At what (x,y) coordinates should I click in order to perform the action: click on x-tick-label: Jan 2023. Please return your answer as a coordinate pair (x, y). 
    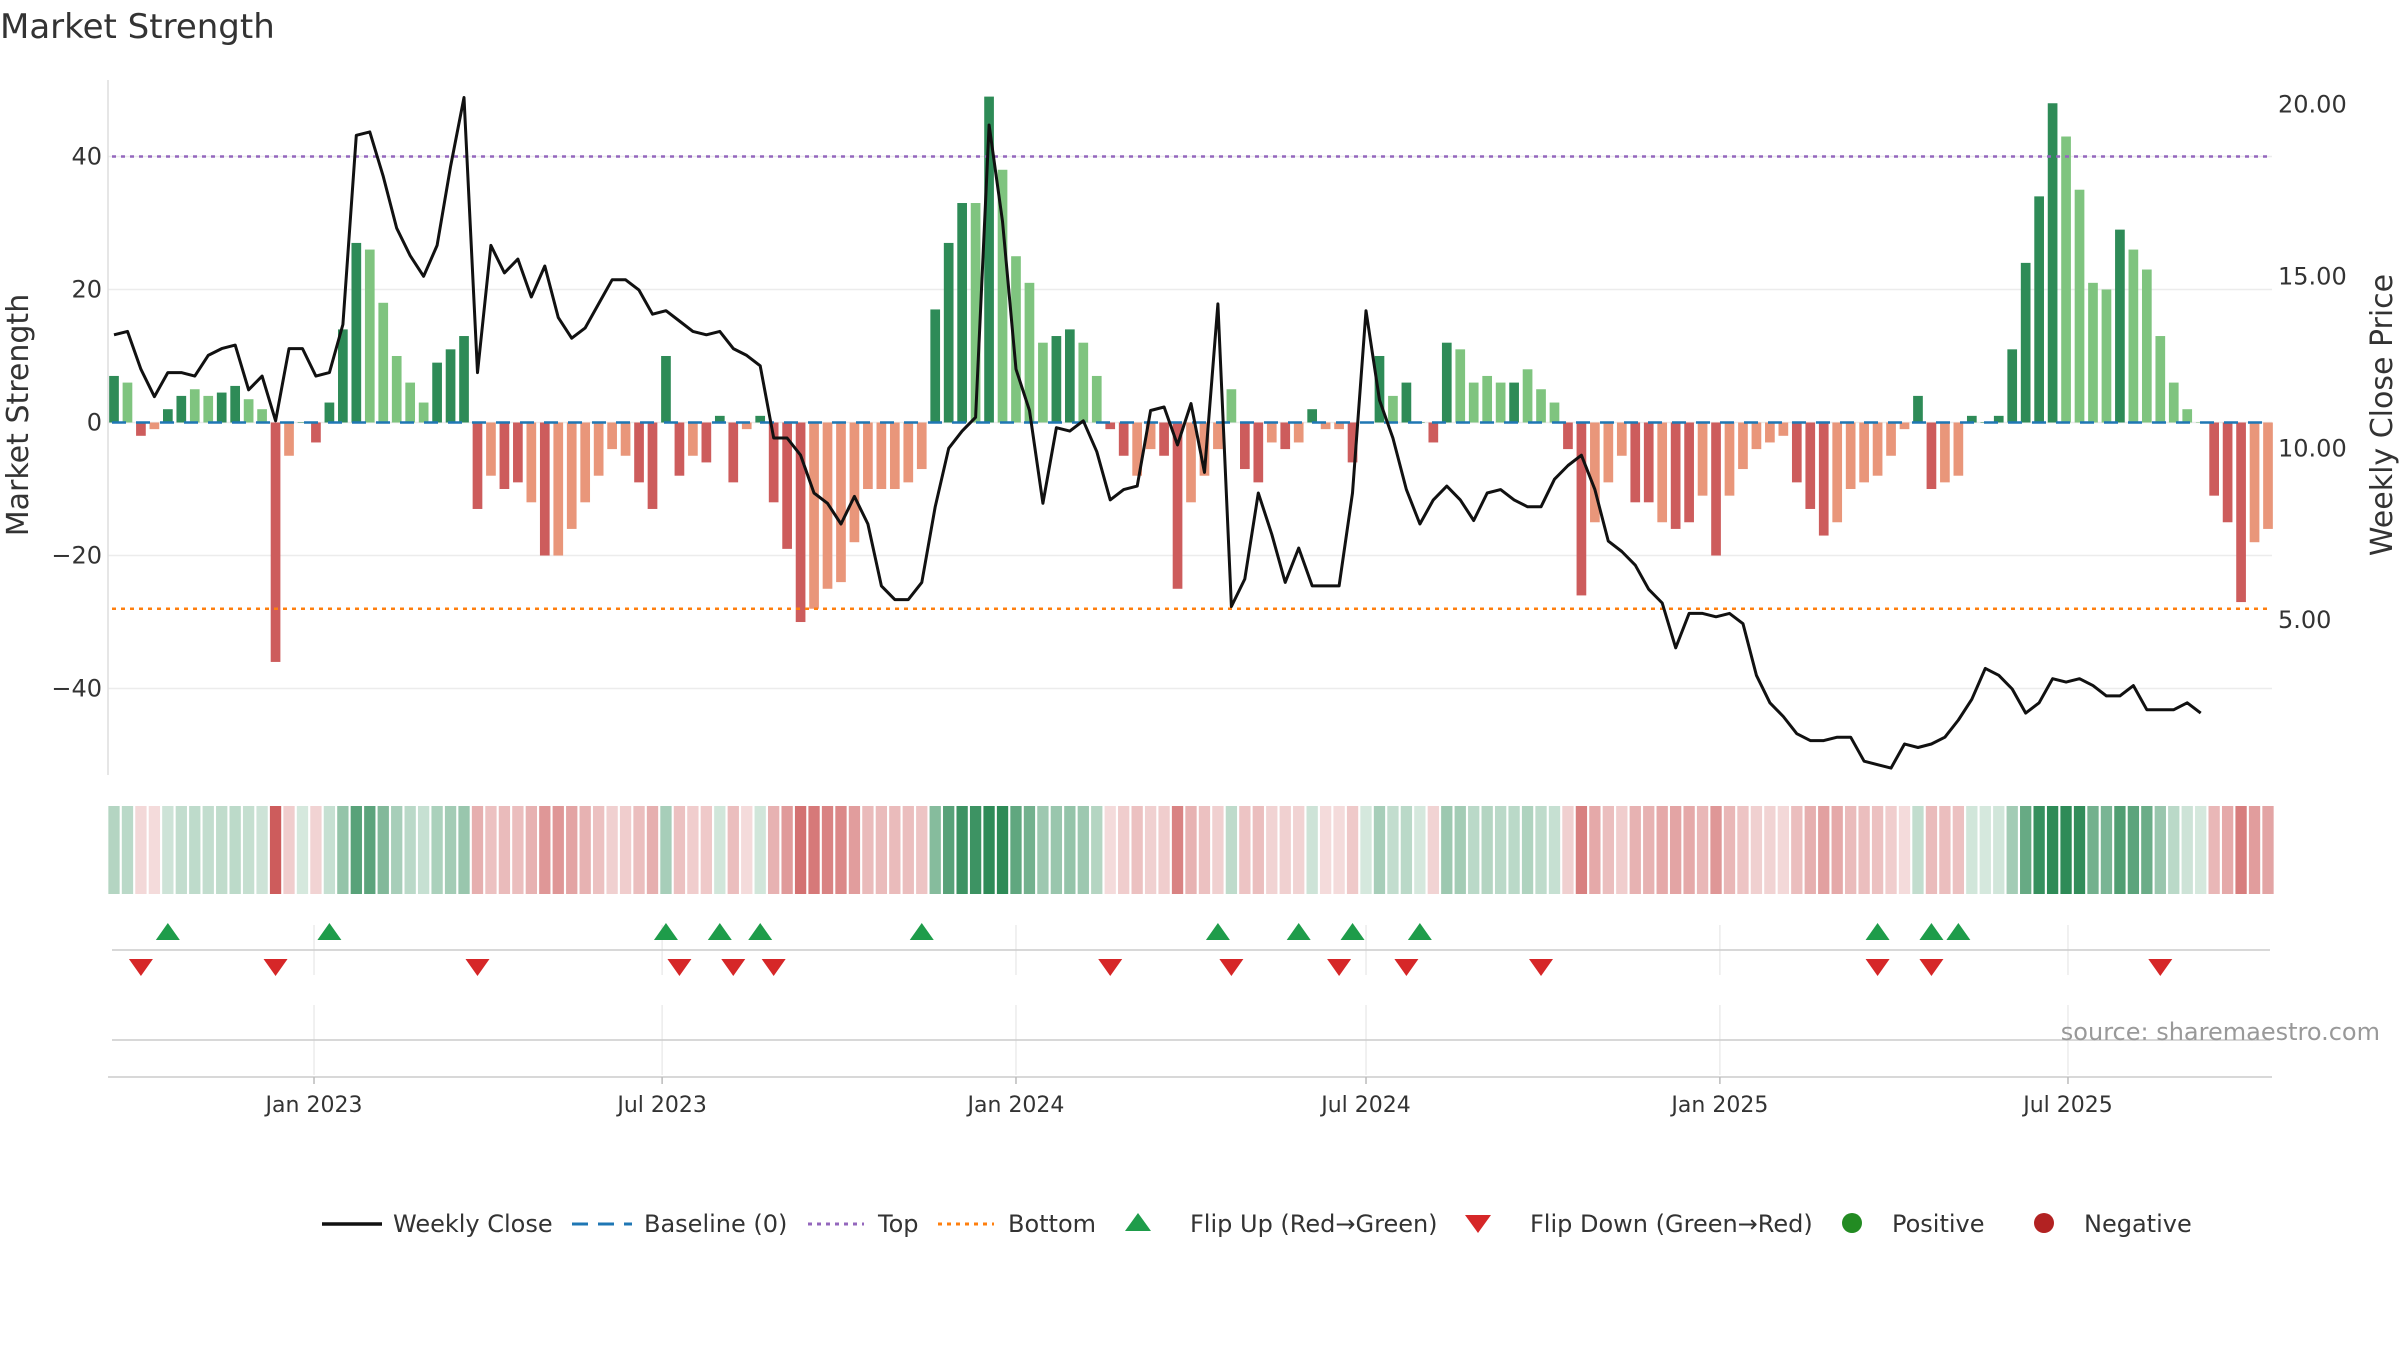
    Looking at the image, I should click on (313, 1105).